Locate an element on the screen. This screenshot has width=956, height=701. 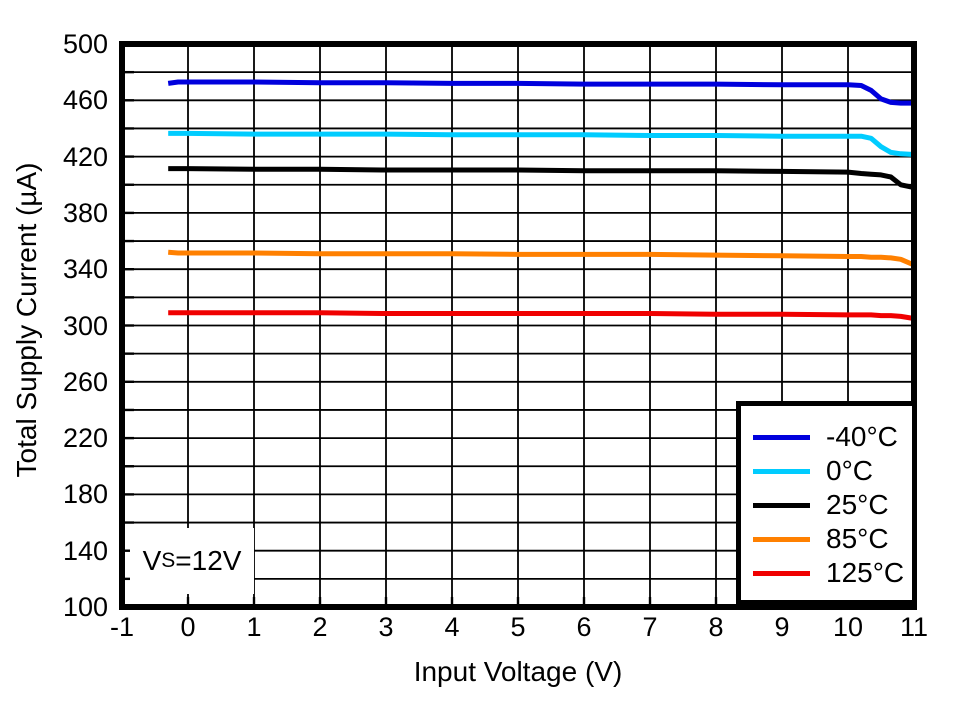
legend-label: 125°C is located at coordinates (865, 572).